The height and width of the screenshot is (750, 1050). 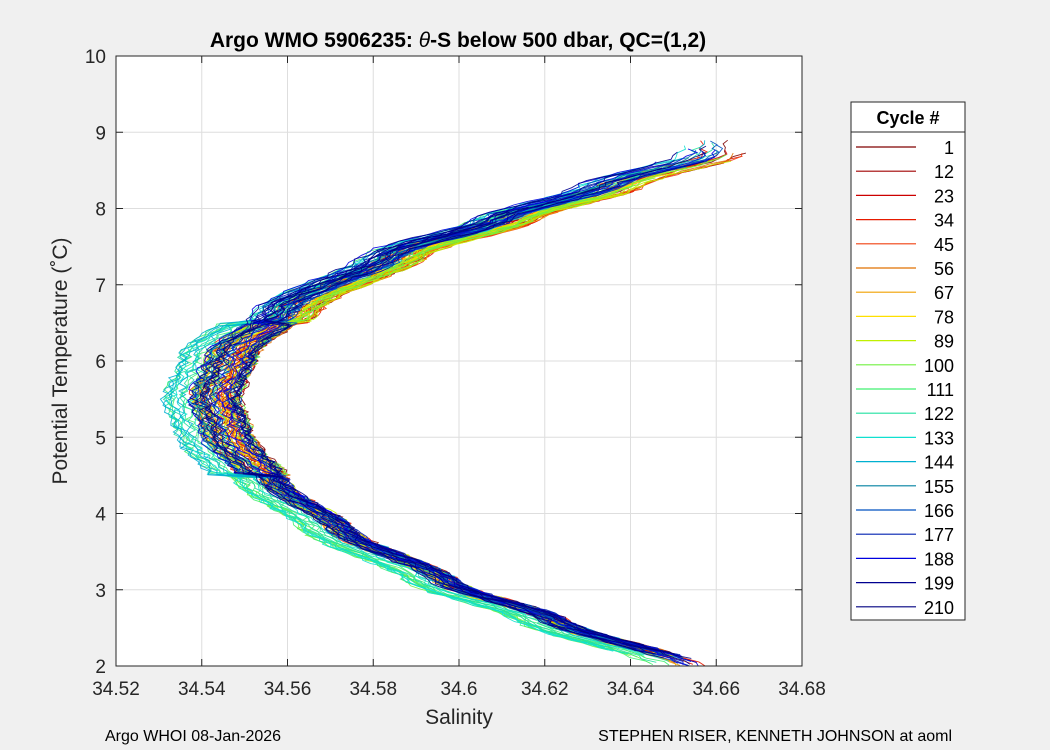 I want to click on x-tick-label: 34.52, so click(x=116, y=689).